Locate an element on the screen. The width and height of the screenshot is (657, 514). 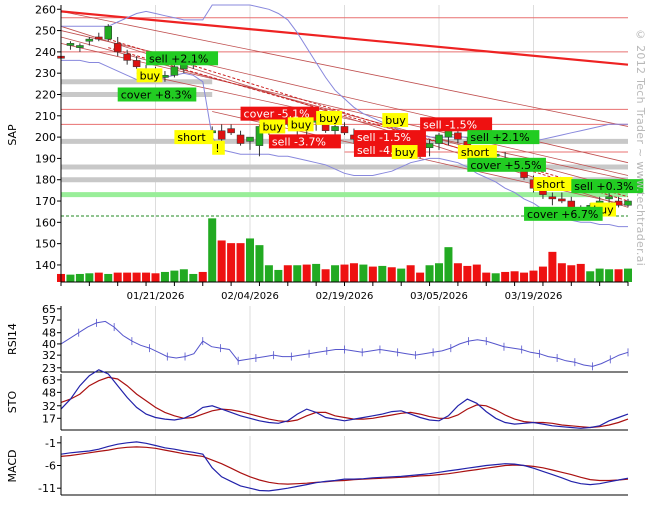
price-tick-label: 210 is located at coordinates (45, 116).